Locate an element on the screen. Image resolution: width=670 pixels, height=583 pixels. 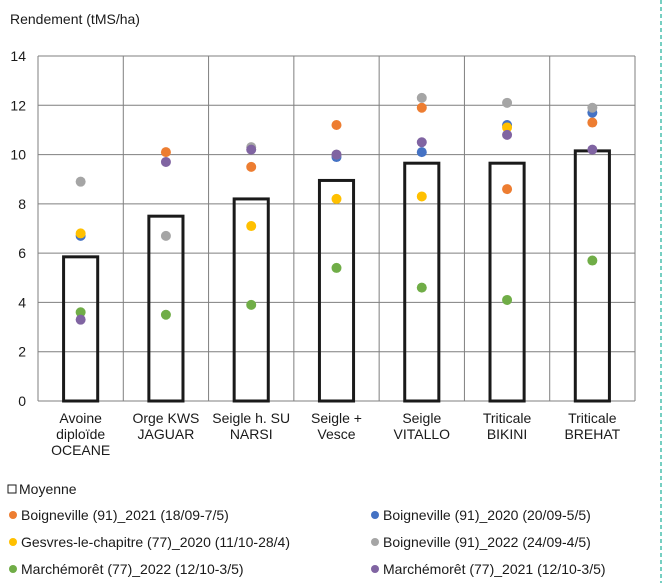
x-category-line: OCEANE is located at coordinates (80, 450).